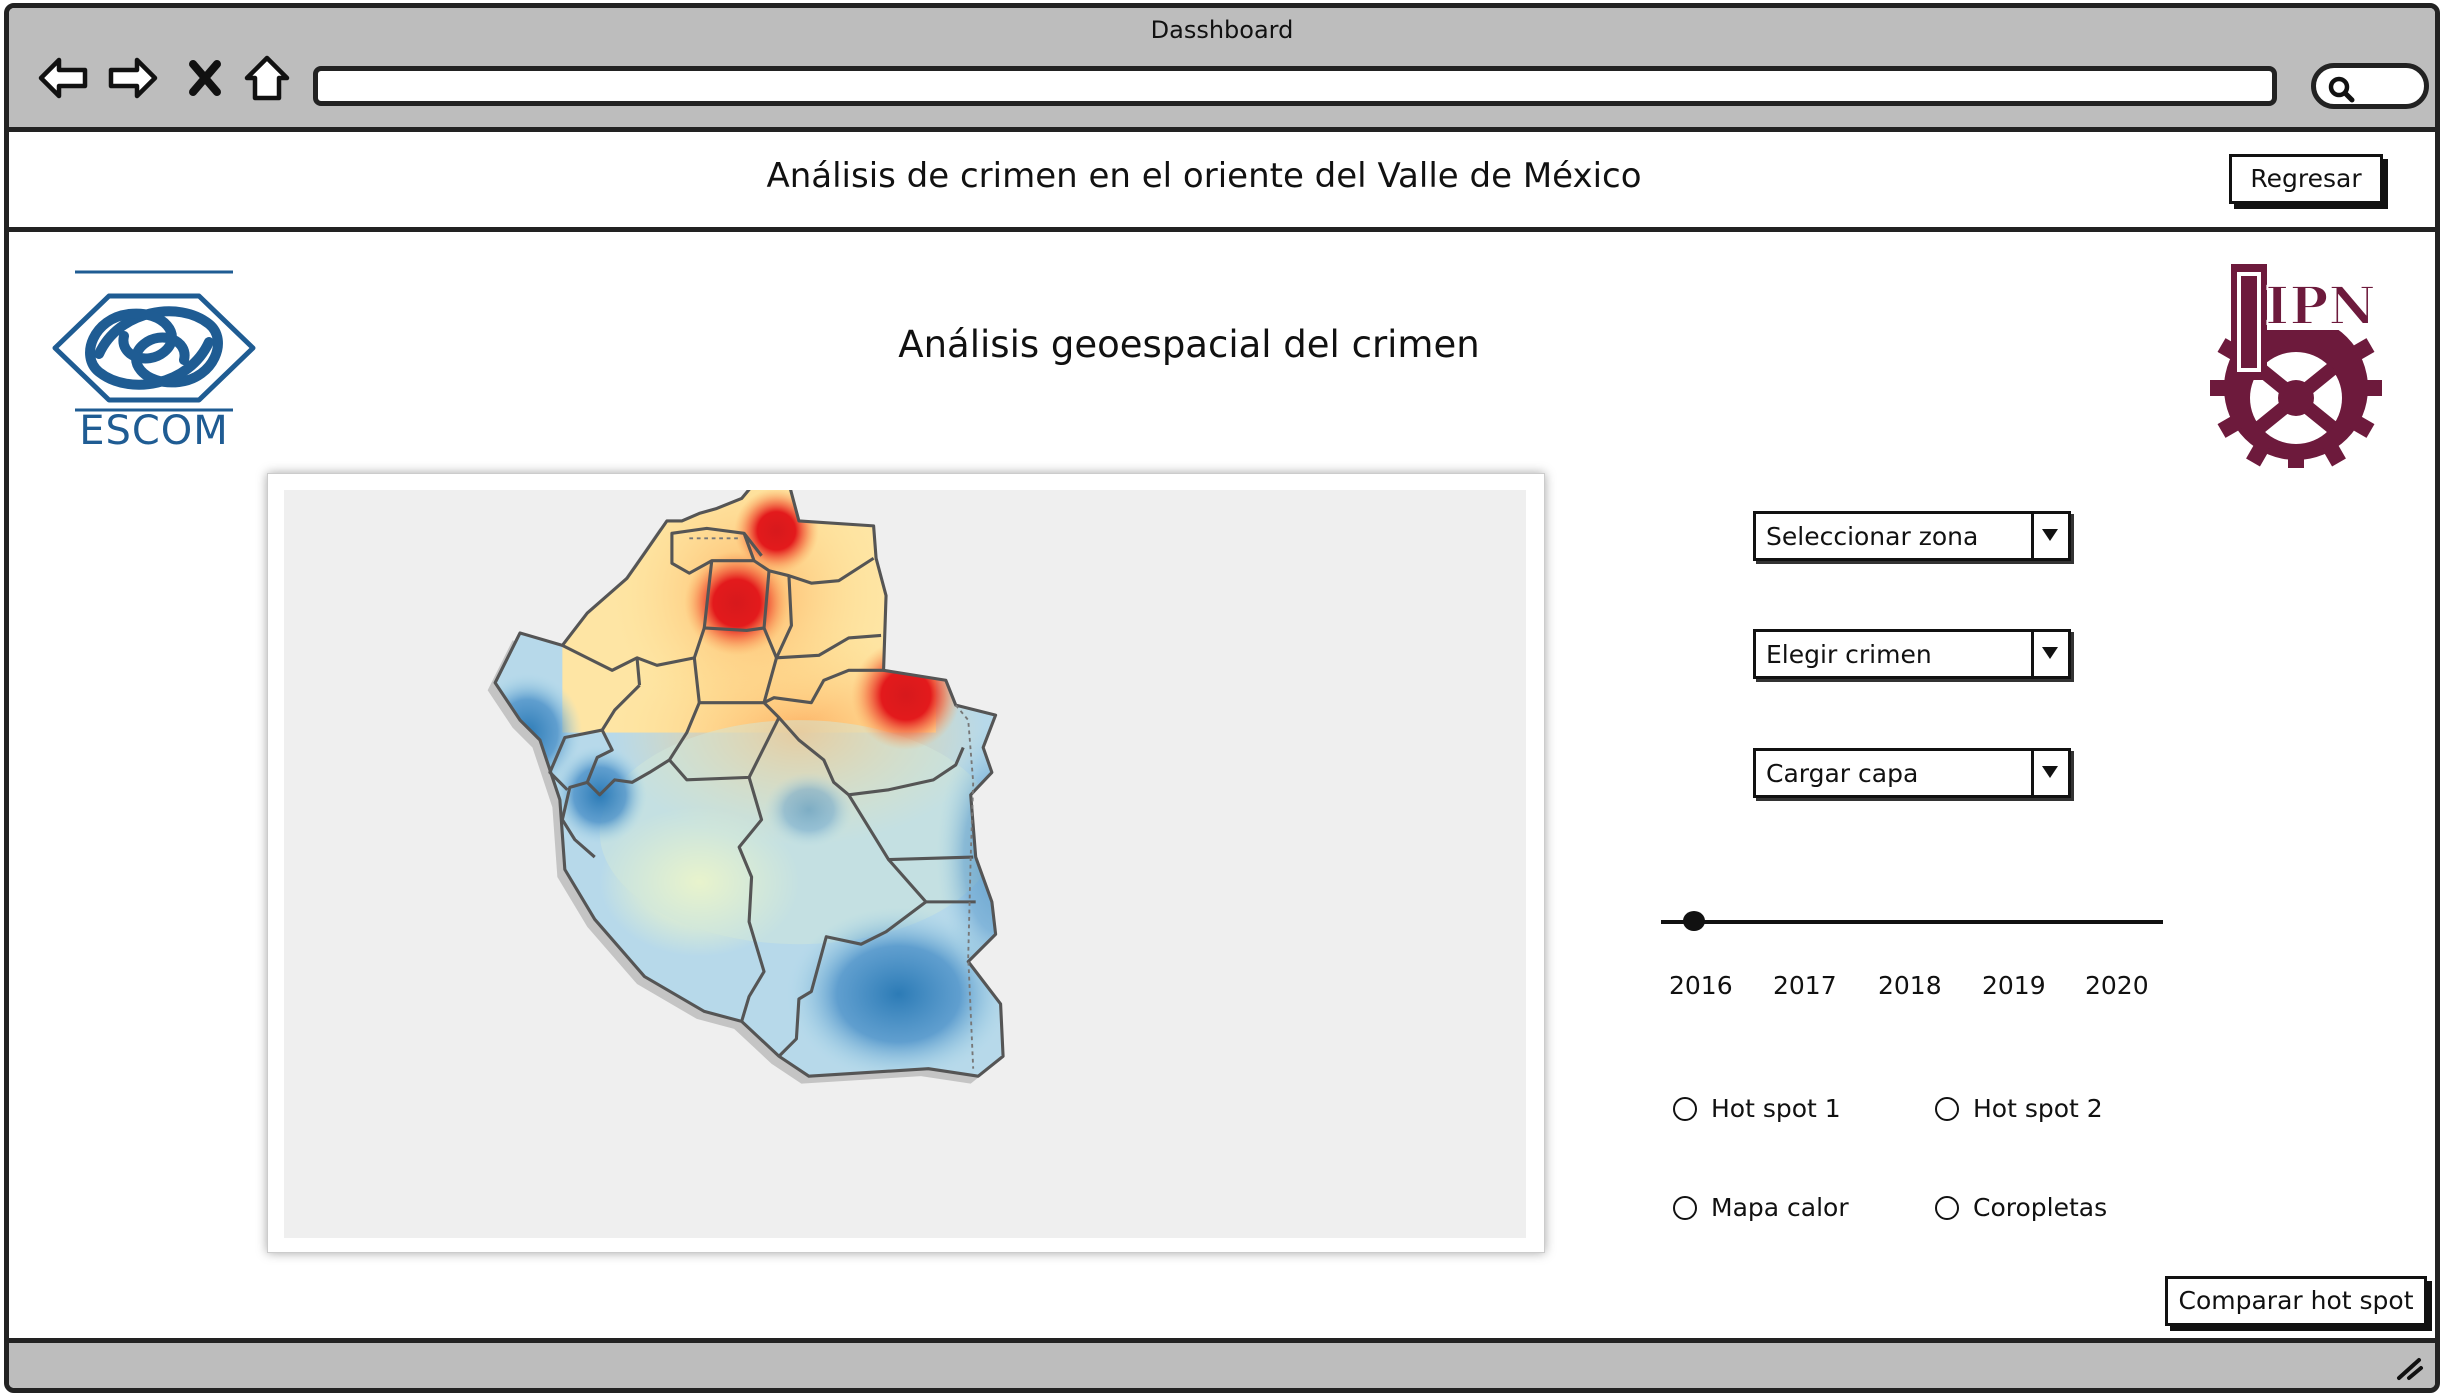  What do you see at coordinates (133, 78) in the screenshot?
I see `arrow-right-icon` at bounding box center [133, 78].